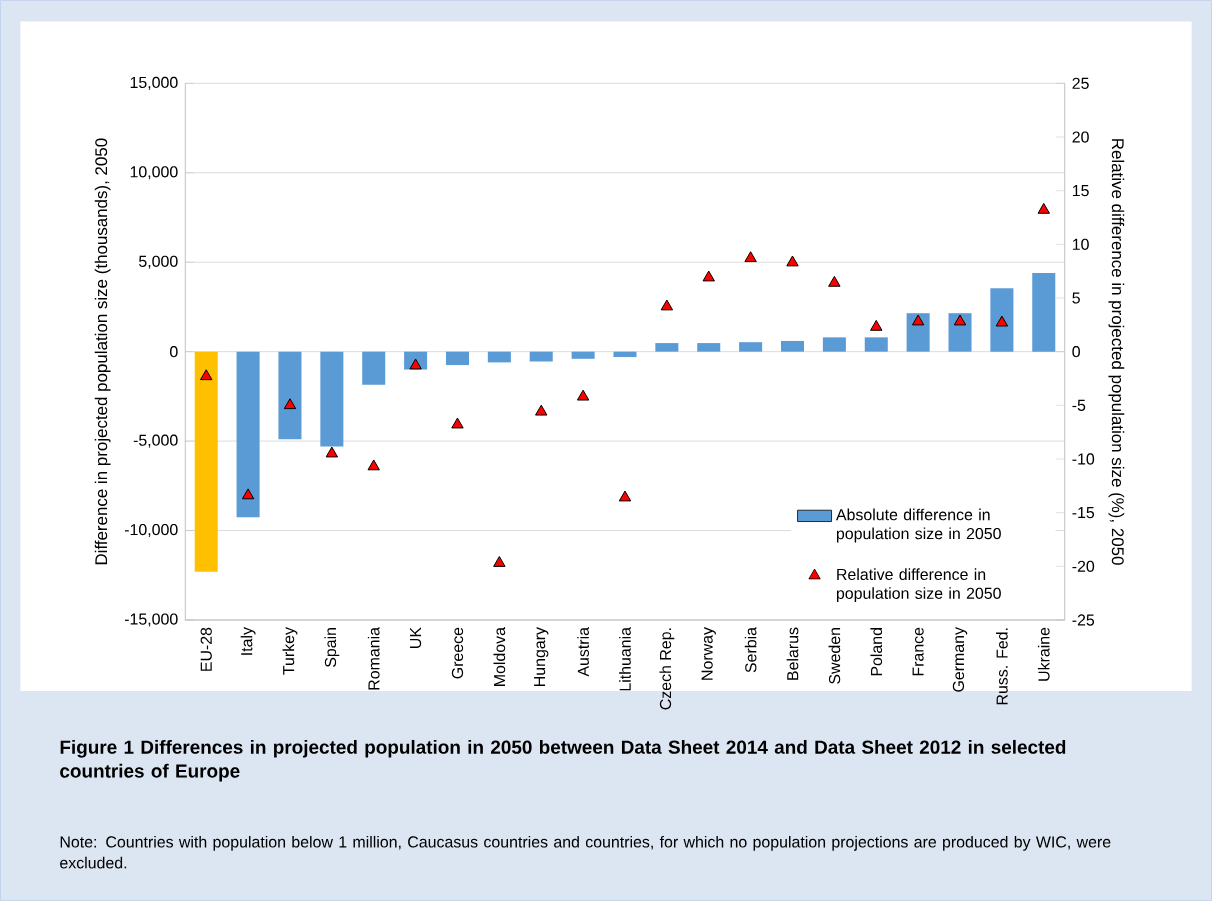 This screenshot has width=1212, height=901. What do you see at coordinates (373, 658) in the screenshot?
I see `x-tick-label: Romania` at bounding box center [373, 658].